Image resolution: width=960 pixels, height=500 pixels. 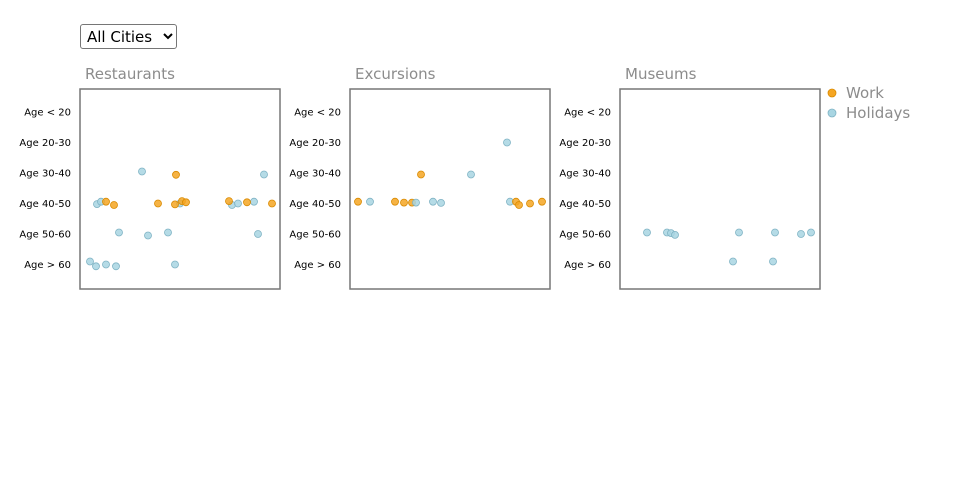 What do you see at coordinates (130, 74) in the screenshot?
I see `panel-title: Restaurants` at bounding box center [130, 74].